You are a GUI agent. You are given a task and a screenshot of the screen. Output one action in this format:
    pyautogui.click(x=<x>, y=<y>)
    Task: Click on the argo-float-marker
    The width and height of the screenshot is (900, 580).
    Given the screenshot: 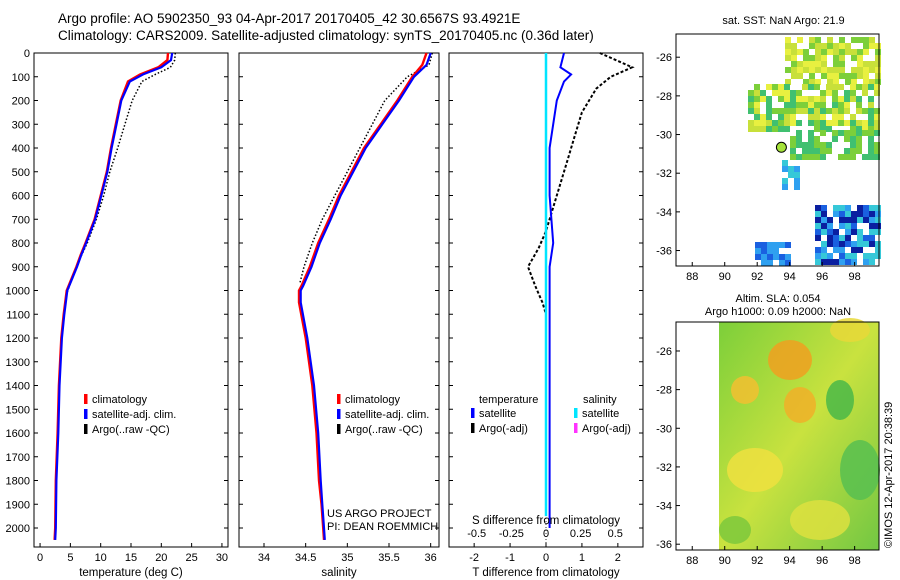 What is the action you would take?
    pyautogui.click(x=781, y=147)
    